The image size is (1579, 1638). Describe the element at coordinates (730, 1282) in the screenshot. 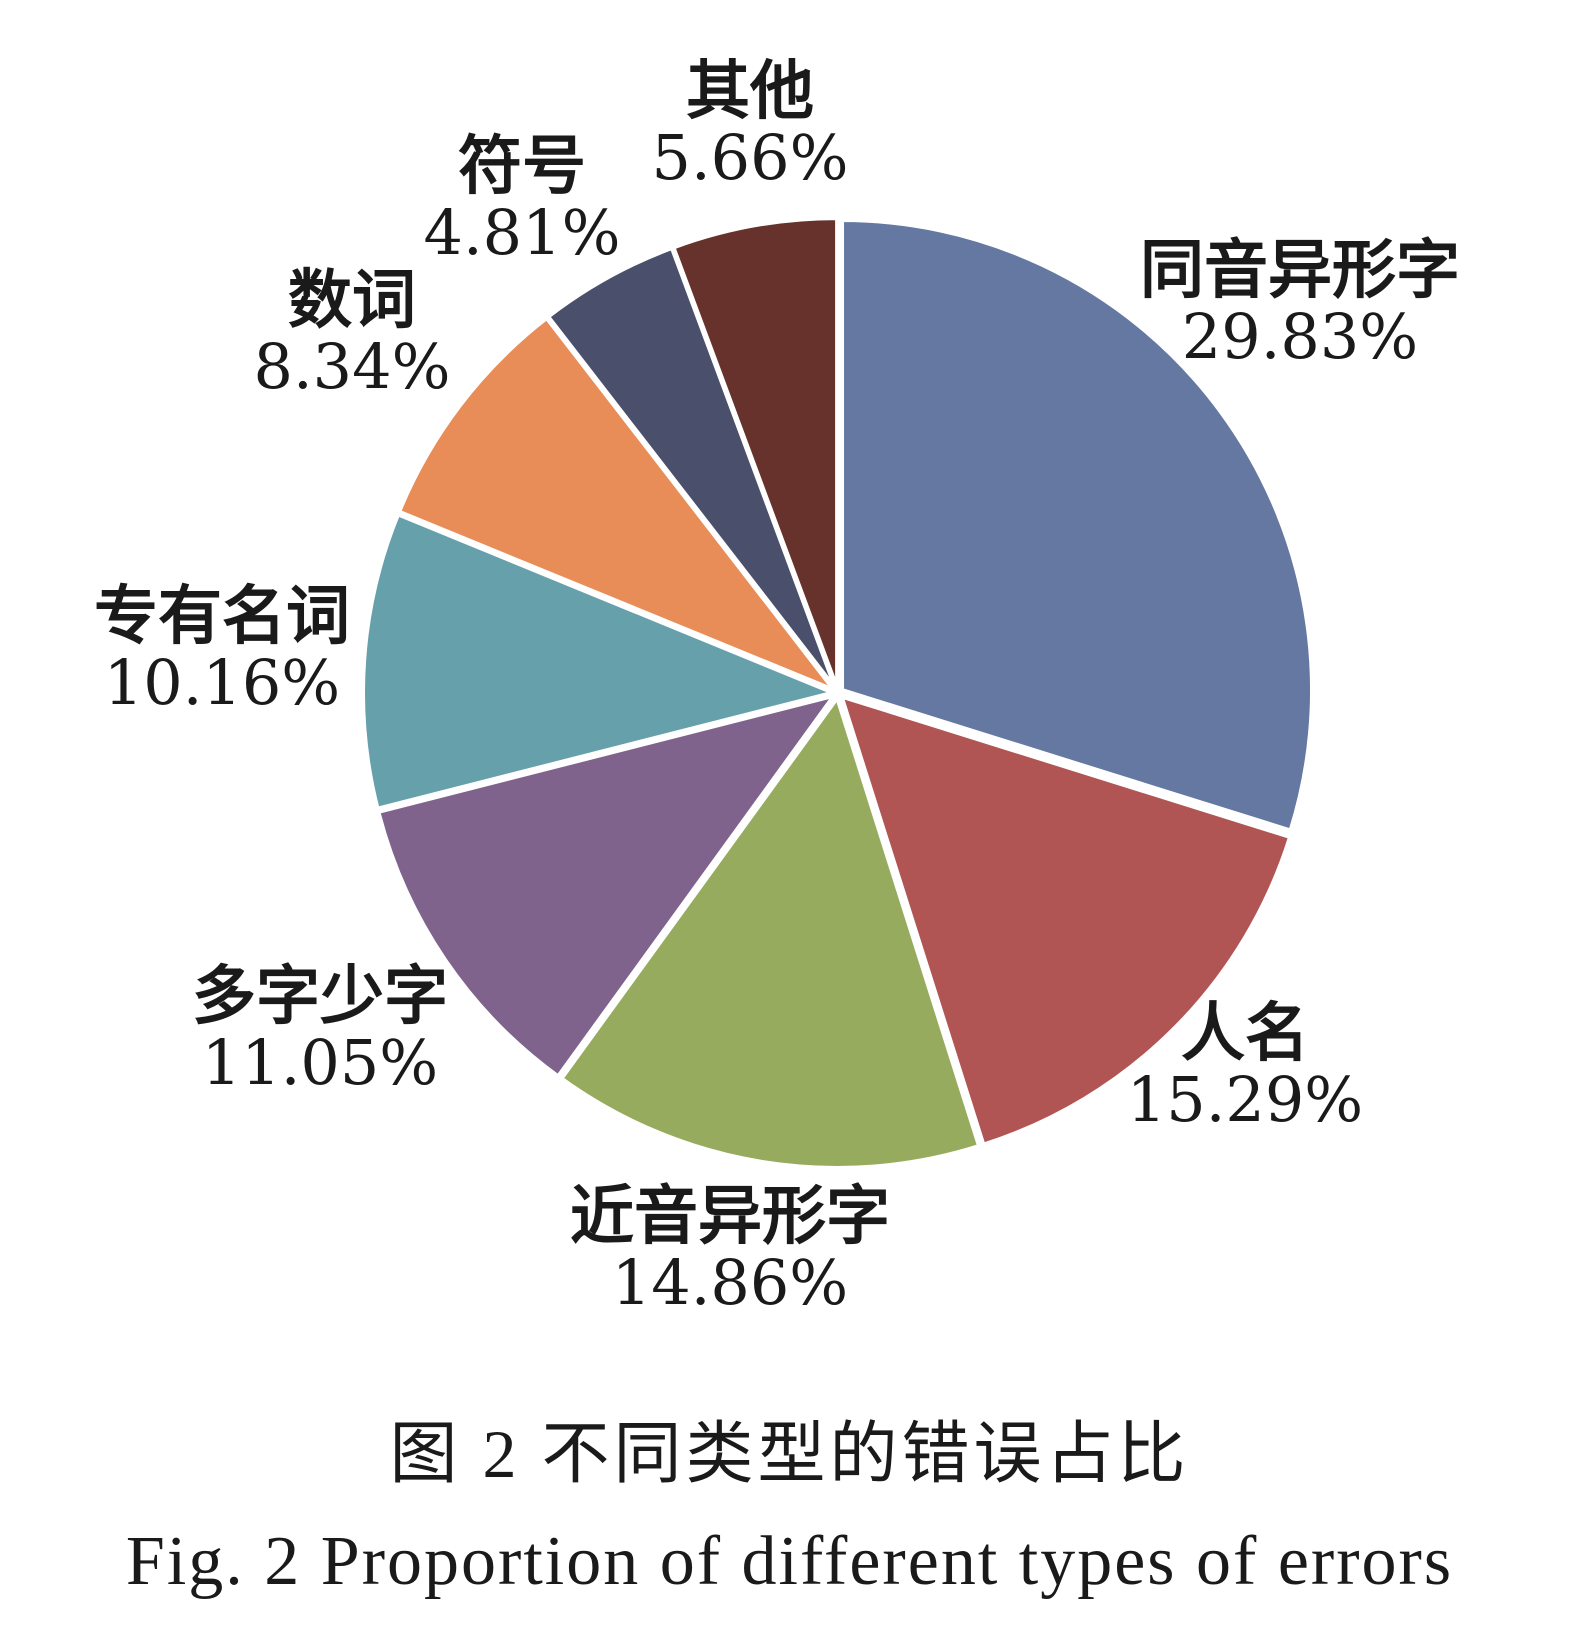

I see `slice-value-3: 14.86%` at that location.